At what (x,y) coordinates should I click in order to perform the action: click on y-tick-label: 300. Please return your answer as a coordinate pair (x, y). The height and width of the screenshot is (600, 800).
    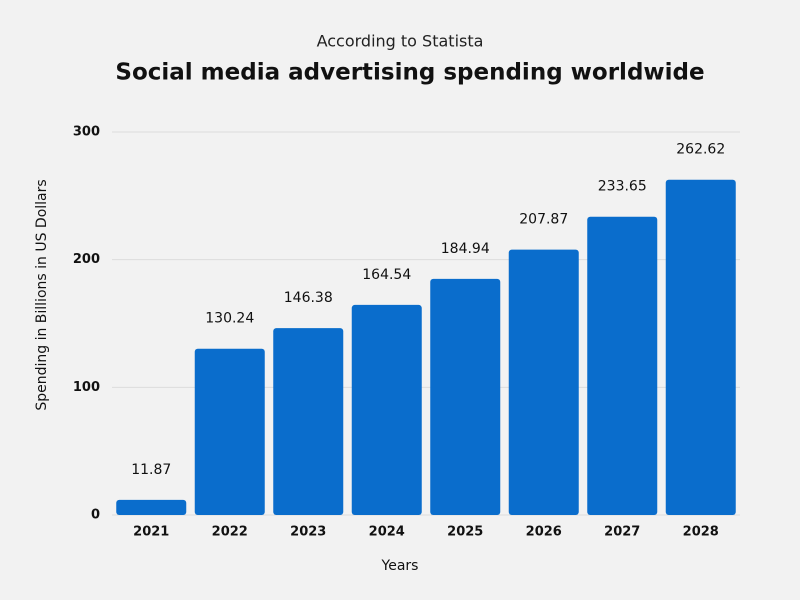
    Looking at the image, I should click on (86, 132).